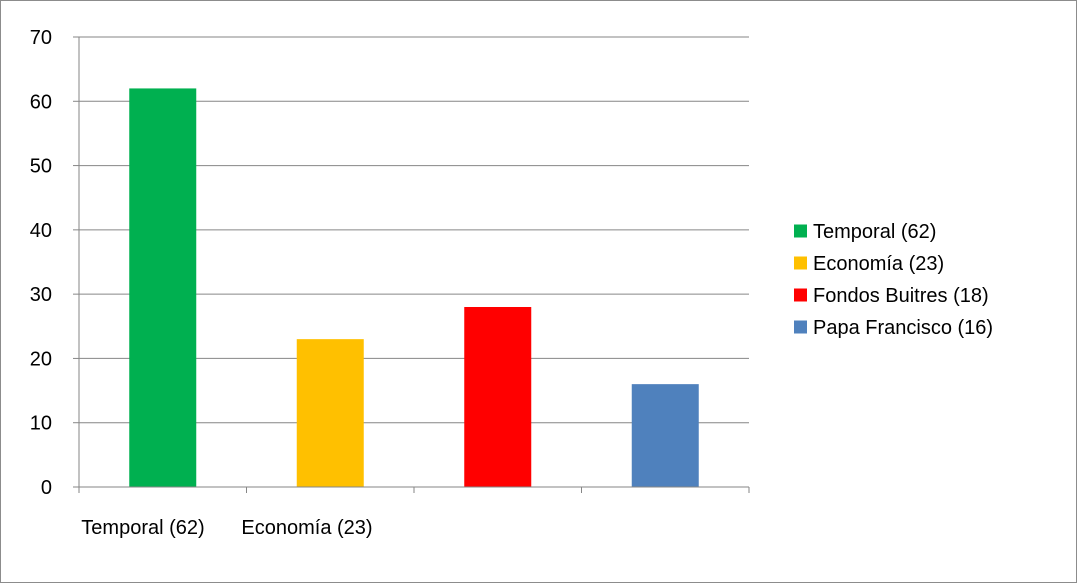  I want to click on y-tick-label: 70, so click(41, 38).